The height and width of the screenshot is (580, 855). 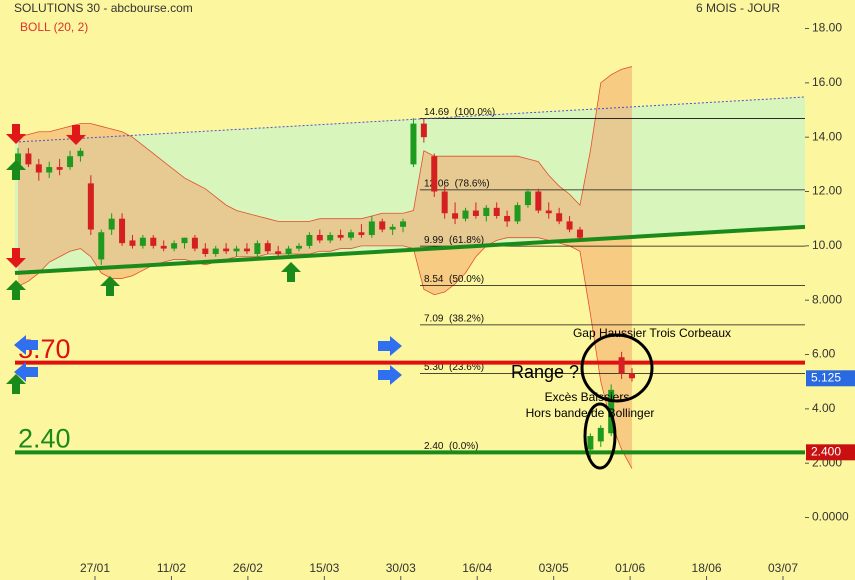 What do you see at coordinates (652, 333) in the screenshot?
I see `annotation: Gap Haussier Trois Corbeaux` at bounding box center [652, 333].